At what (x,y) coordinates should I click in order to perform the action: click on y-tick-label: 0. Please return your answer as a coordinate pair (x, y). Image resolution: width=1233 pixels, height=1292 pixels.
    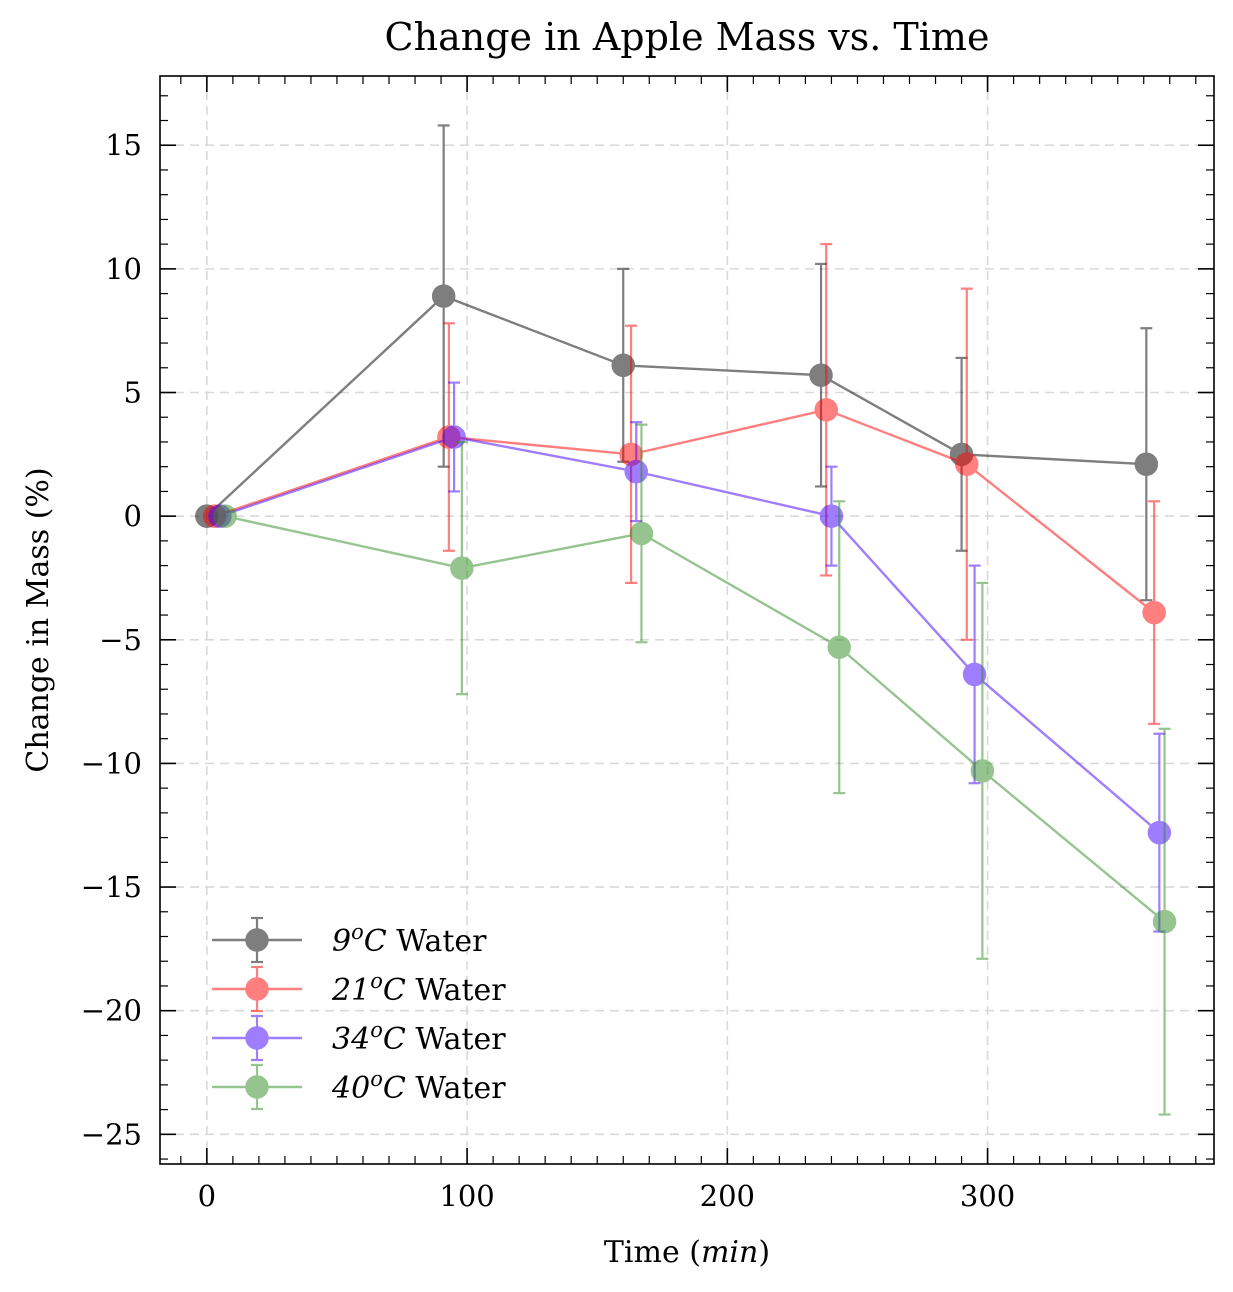
    Looking at the image, I should click on (133, 516).